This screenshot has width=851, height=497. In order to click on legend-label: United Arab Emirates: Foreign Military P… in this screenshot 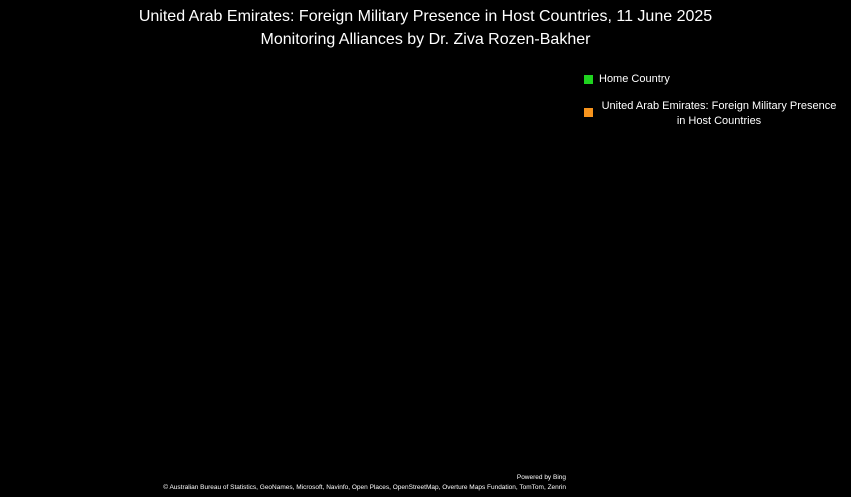, I will do `click(719, 113)`.